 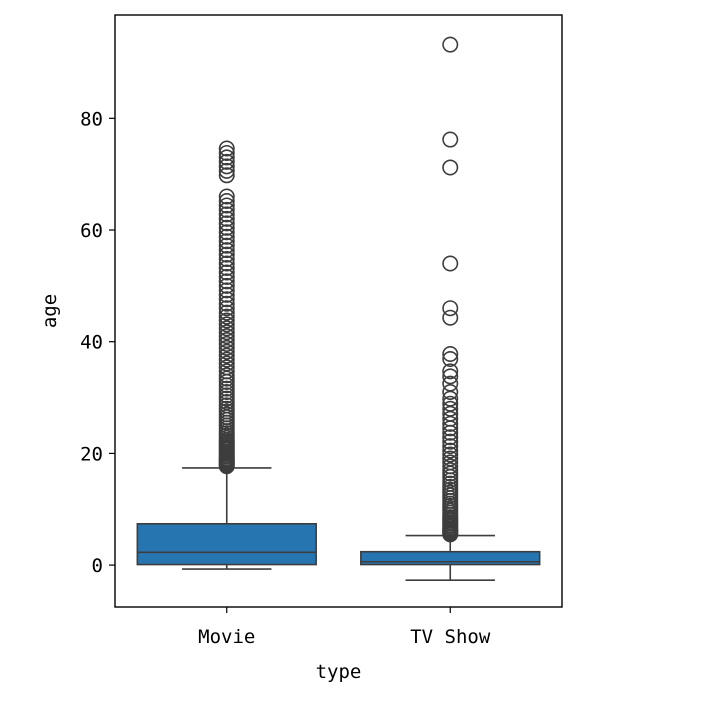 What do you see at coordinates (91, 119) in the screenshot?
I see `y-tick-label: 80` at bounding box center [91, 119].